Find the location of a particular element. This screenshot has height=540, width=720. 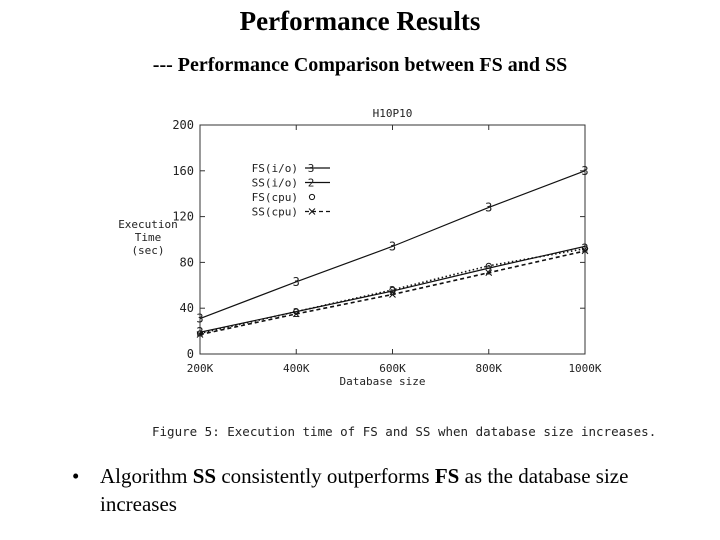

x-axis-label: Database size is located at coordinates (382, 381).